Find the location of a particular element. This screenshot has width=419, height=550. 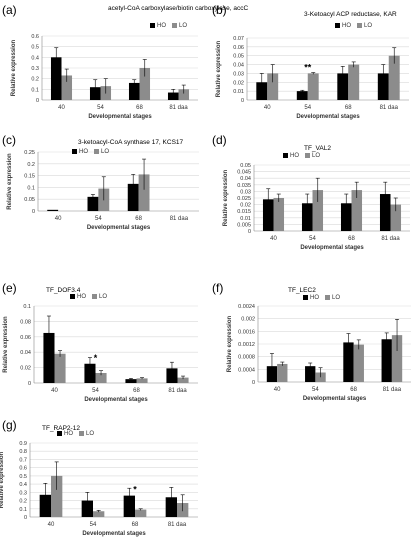

y-tick-label: 0.5 is located at coordinates (23, 477).